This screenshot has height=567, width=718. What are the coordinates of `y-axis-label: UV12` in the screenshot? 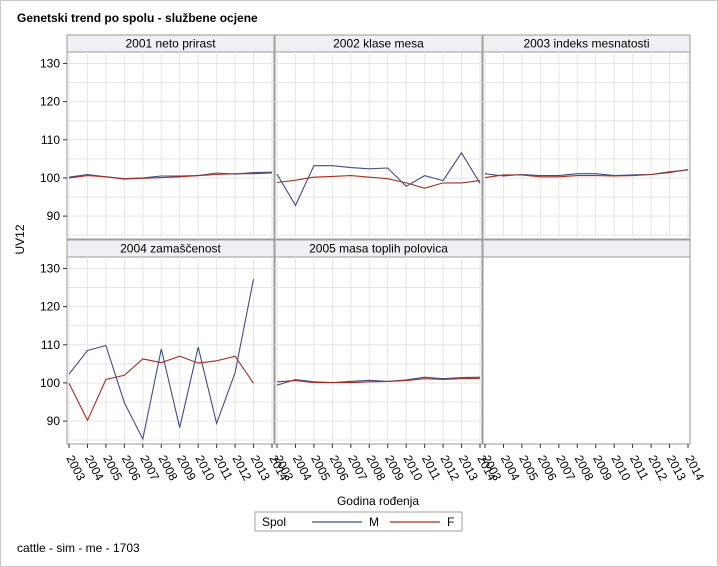 It's located at (20, 239).